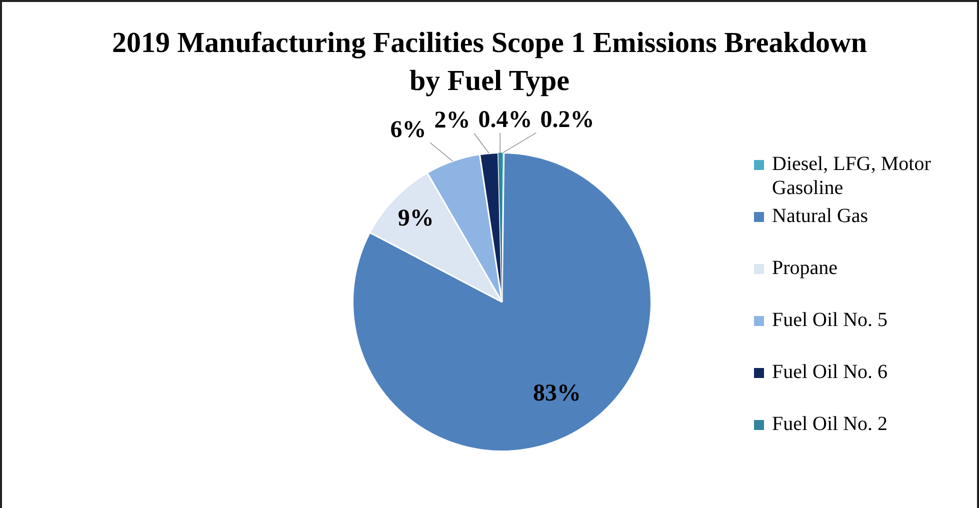 The height and width of the screenshot is (508, 979). I want to click on data-label: 9%, so click(416, 219).